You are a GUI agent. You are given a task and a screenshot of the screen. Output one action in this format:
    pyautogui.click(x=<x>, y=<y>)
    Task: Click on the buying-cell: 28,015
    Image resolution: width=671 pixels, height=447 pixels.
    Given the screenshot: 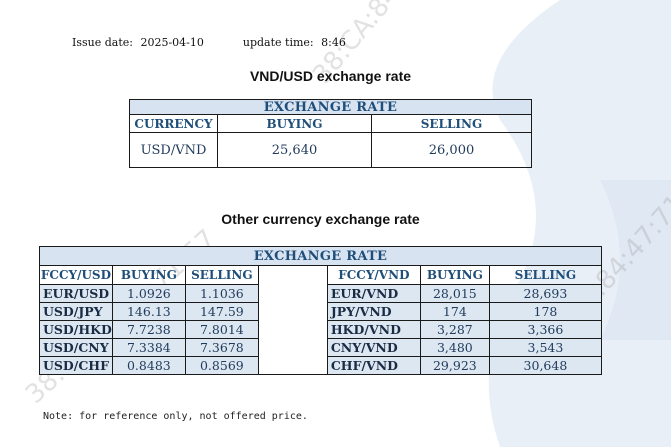 What is the action you would take?
    pyautogui.click(x=454, y=293)
    